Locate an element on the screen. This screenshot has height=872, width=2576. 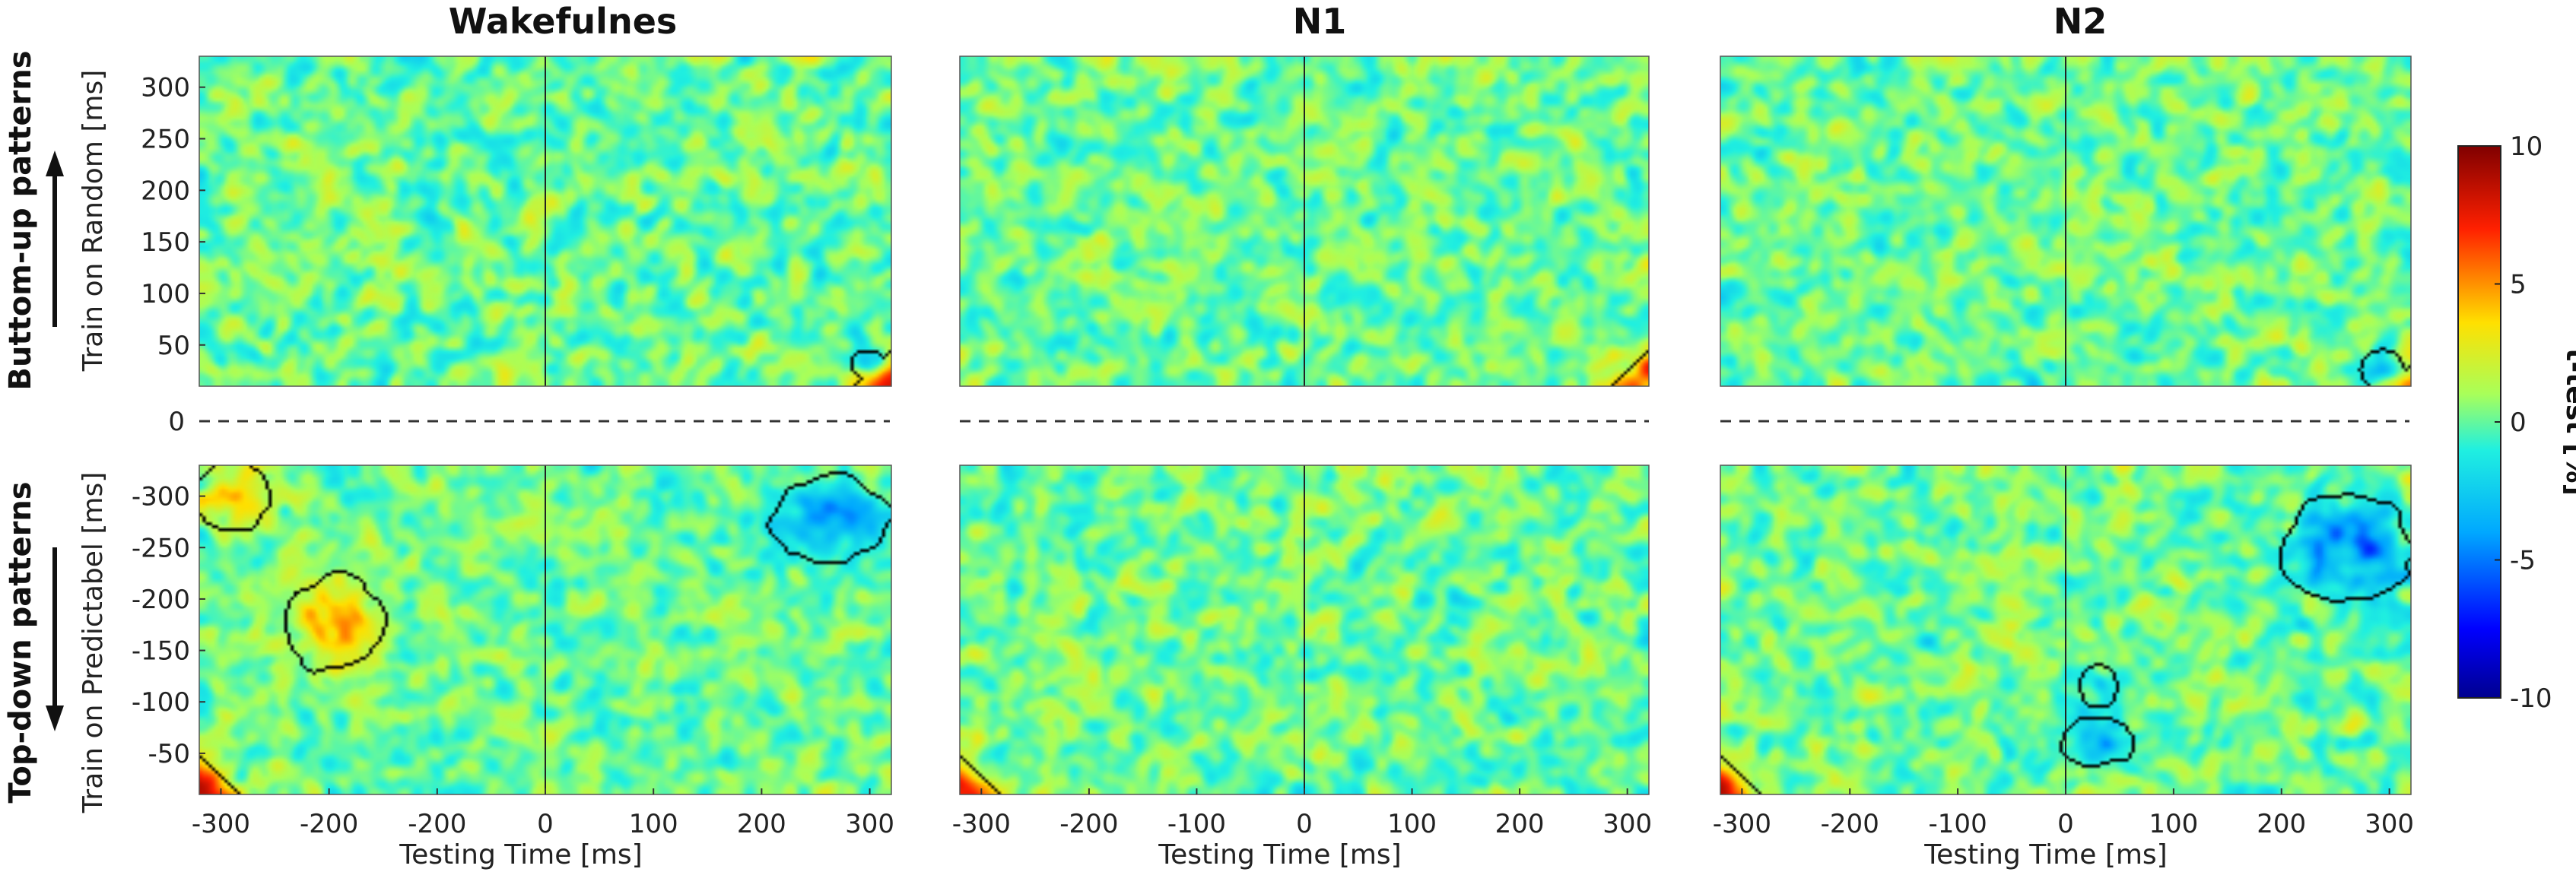
xlabel-col-1: Testing Time [ms] is located at coordinates (520, 854).